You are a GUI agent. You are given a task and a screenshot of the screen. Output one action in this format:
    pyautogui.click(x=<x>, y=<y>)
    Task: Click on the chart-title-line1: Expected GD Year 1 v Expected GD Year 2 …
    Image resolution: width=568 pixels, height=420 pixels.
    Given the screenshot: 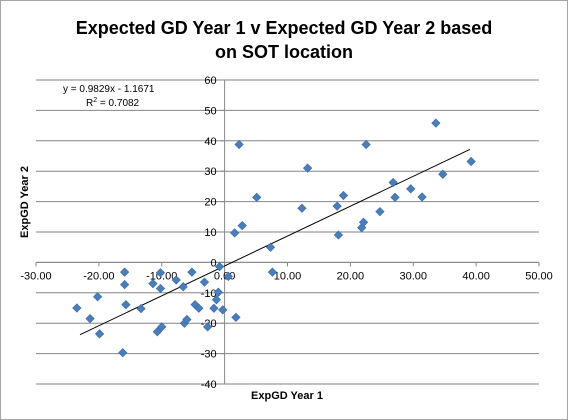 What is the action you would take?
    pyautogui.click(x=284, y=28)
    